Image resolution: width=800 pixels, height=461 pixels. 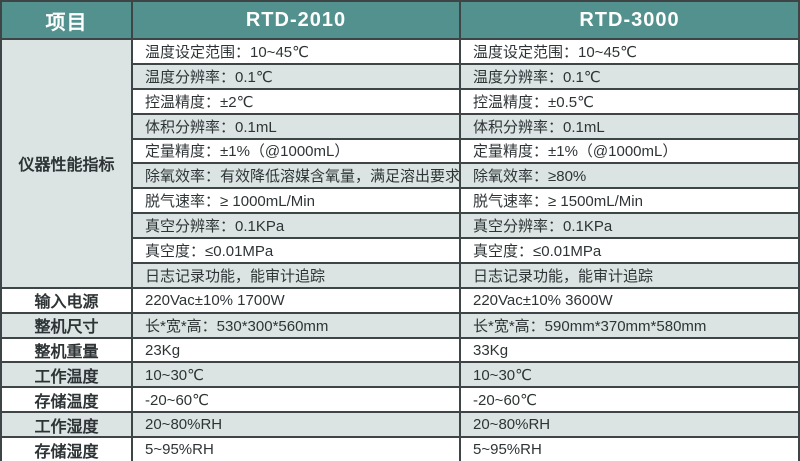 I want to click on perf-value-2010: 控温精度：±2℃, so click(x=296, y=101).